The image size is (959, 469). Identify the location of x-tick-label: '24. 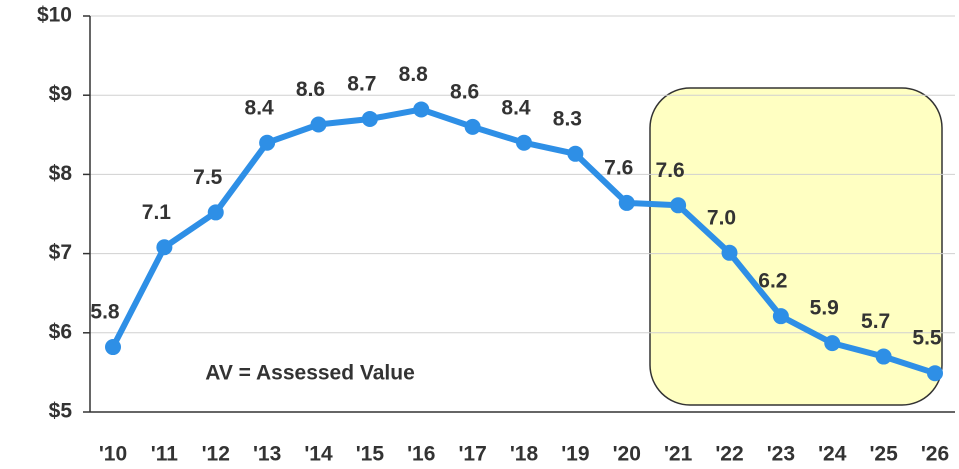
(832, 454).